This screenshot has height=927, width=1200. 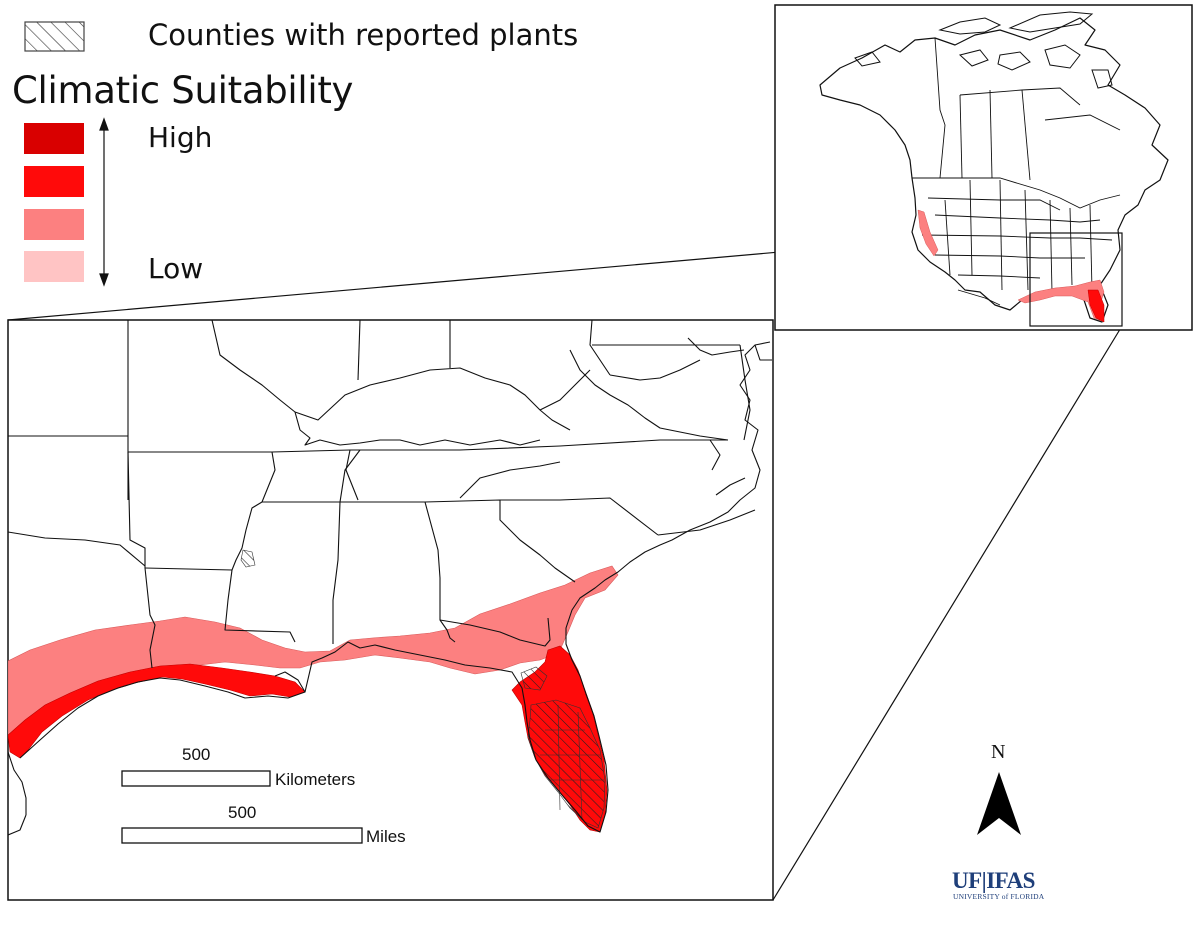 What do you see at coordinates (998, 752) in the screenshot?
I see `north-label: N` at bounding box center [998, 752].